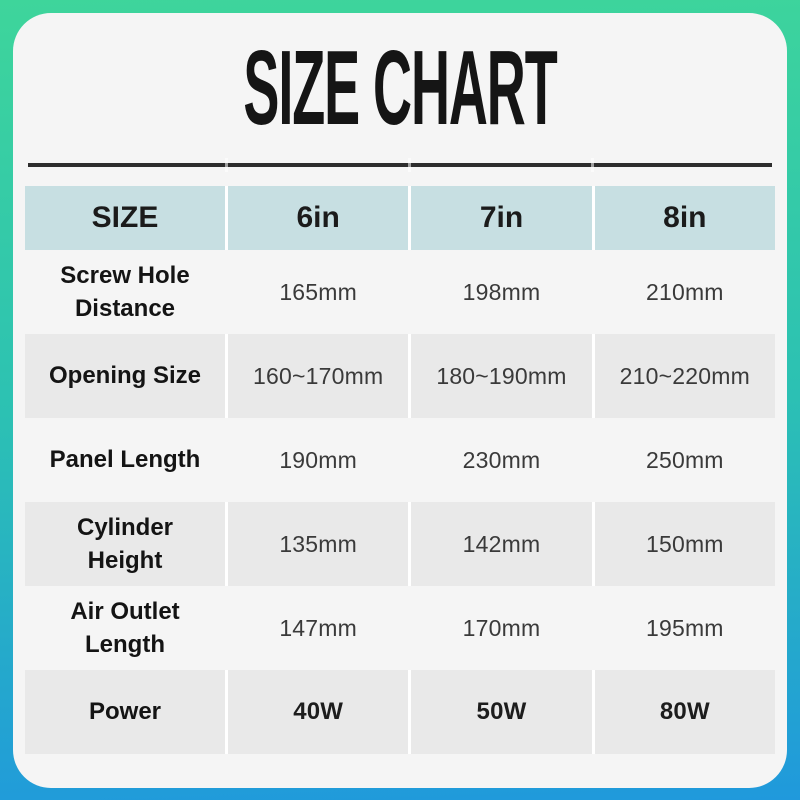 The height and width of the screenshot is (800, 800). What do you see at coordinates (125, 292) in the screenshot?
I see `row-label: Screw Hole Distance` at bounding box center [125, 292].